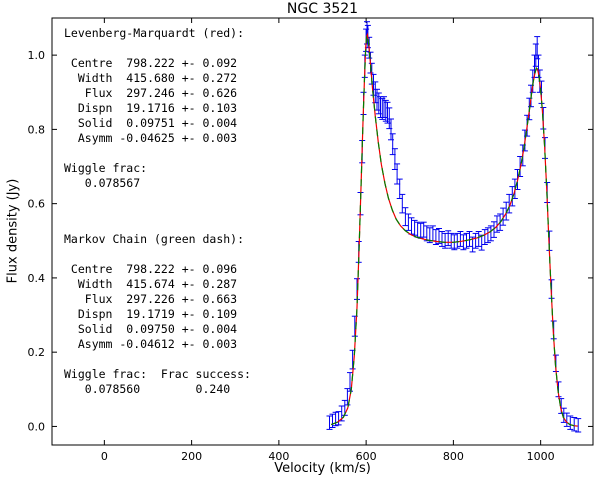 The image size is (600, 483). Describe the element at coordinates (37, 278) in the screenshot. I see `y-tick-label: 0.4` at that location.